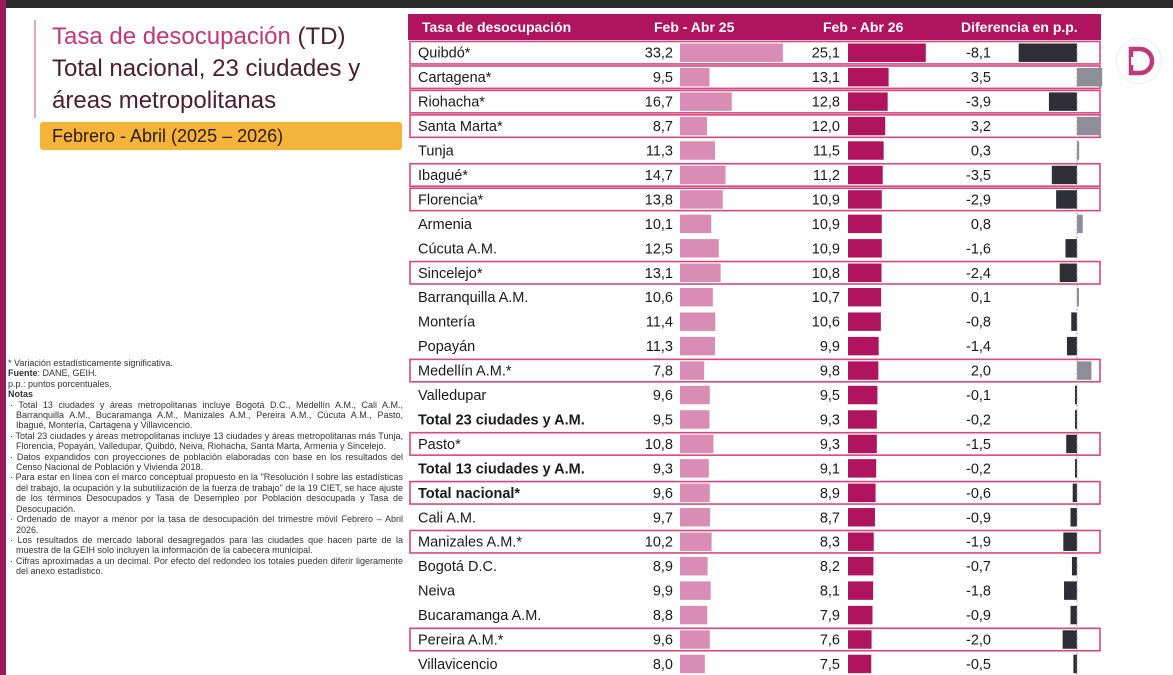 Image resolution: width=1173 pixels, height=675 pixels. I want to click on value-2025-label: 13,8, so click(659, 200).